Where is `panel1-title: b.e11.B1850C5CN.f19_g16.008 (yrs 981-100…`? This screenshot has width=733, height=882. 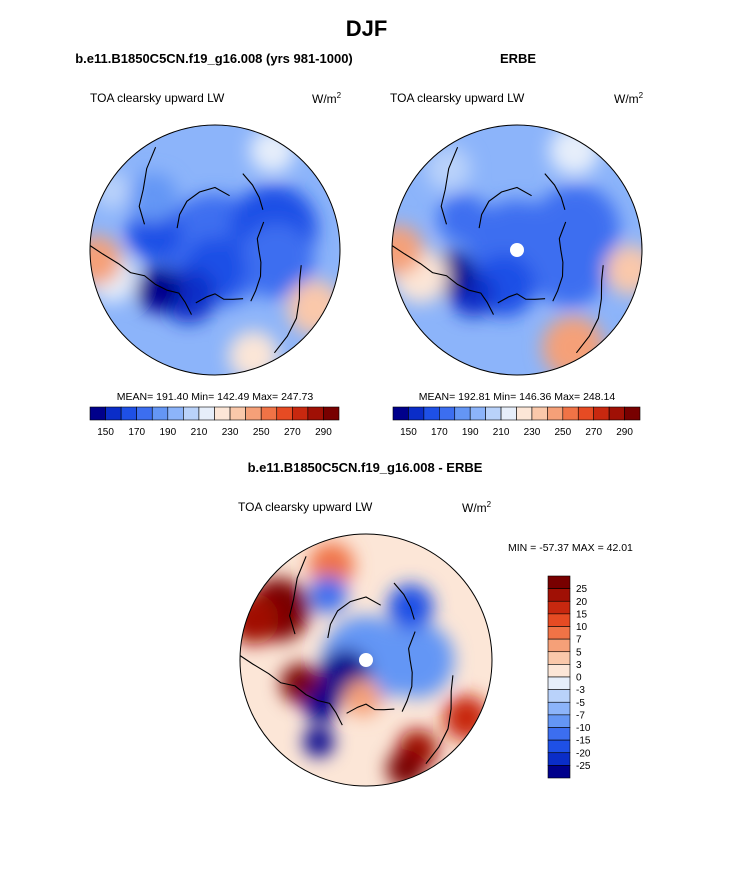 panel1-title: b.e11.B1850C5CN.f19_g16.008 (yrs 981-100… is located at coordinates (214, 58).